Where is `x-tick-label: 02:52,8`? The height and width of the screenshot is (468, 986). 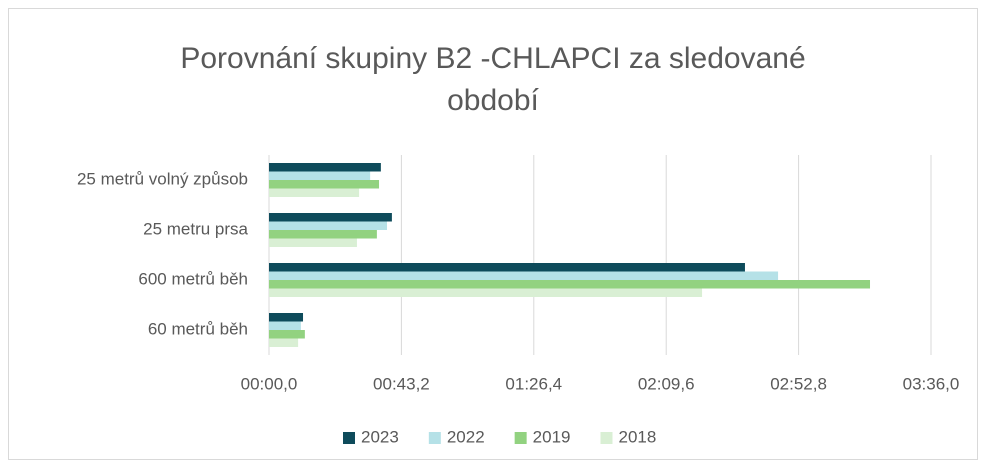 x-tick-label: 02:52,8 is located at coordinates (798, 383).